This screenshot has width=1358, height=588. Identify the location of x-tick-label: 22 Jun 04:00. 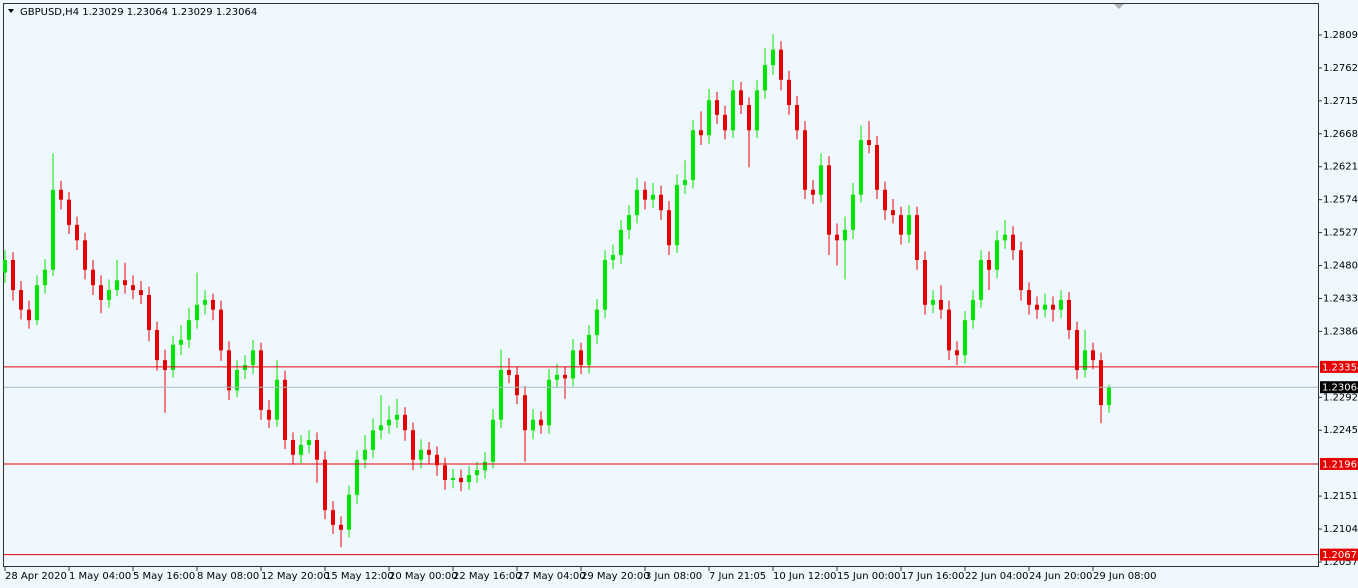
(997, 576).